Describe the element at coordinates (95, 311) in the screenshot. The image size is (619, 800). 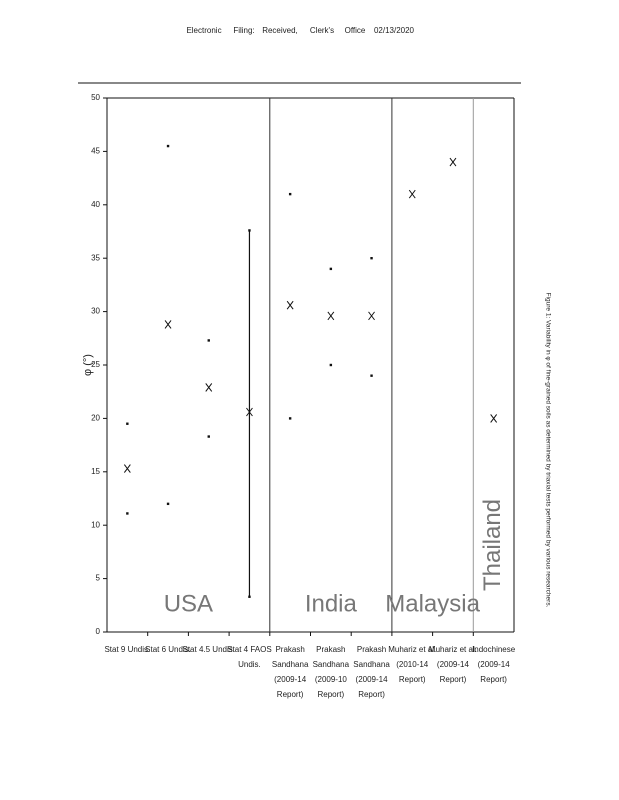
I see `y-tick-label: 30` at that location.